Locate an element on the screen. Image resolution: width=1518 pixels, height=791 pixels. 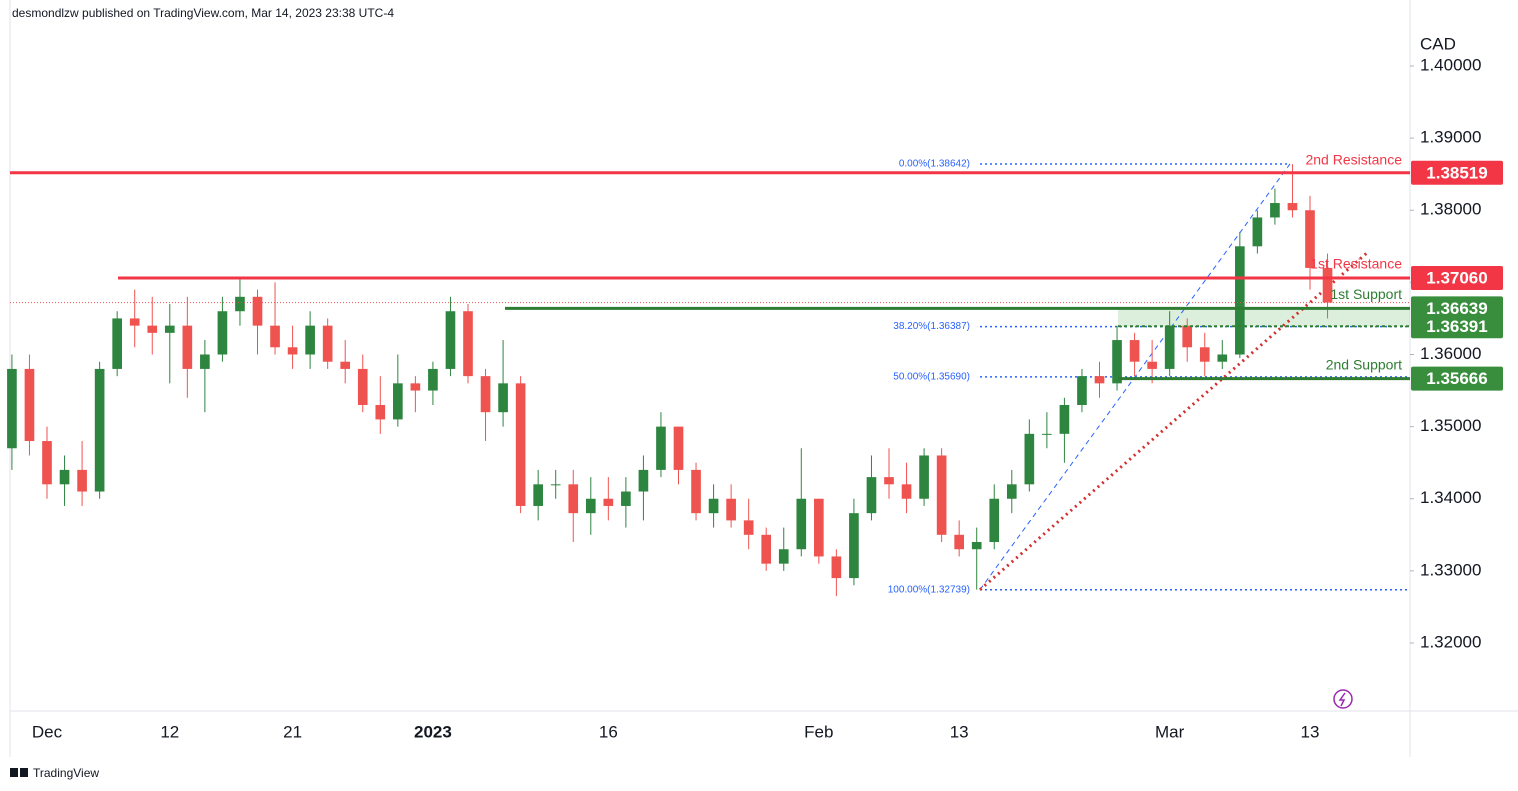
y-tick-label: 1.40000 is located at coordinates (1450, 64).